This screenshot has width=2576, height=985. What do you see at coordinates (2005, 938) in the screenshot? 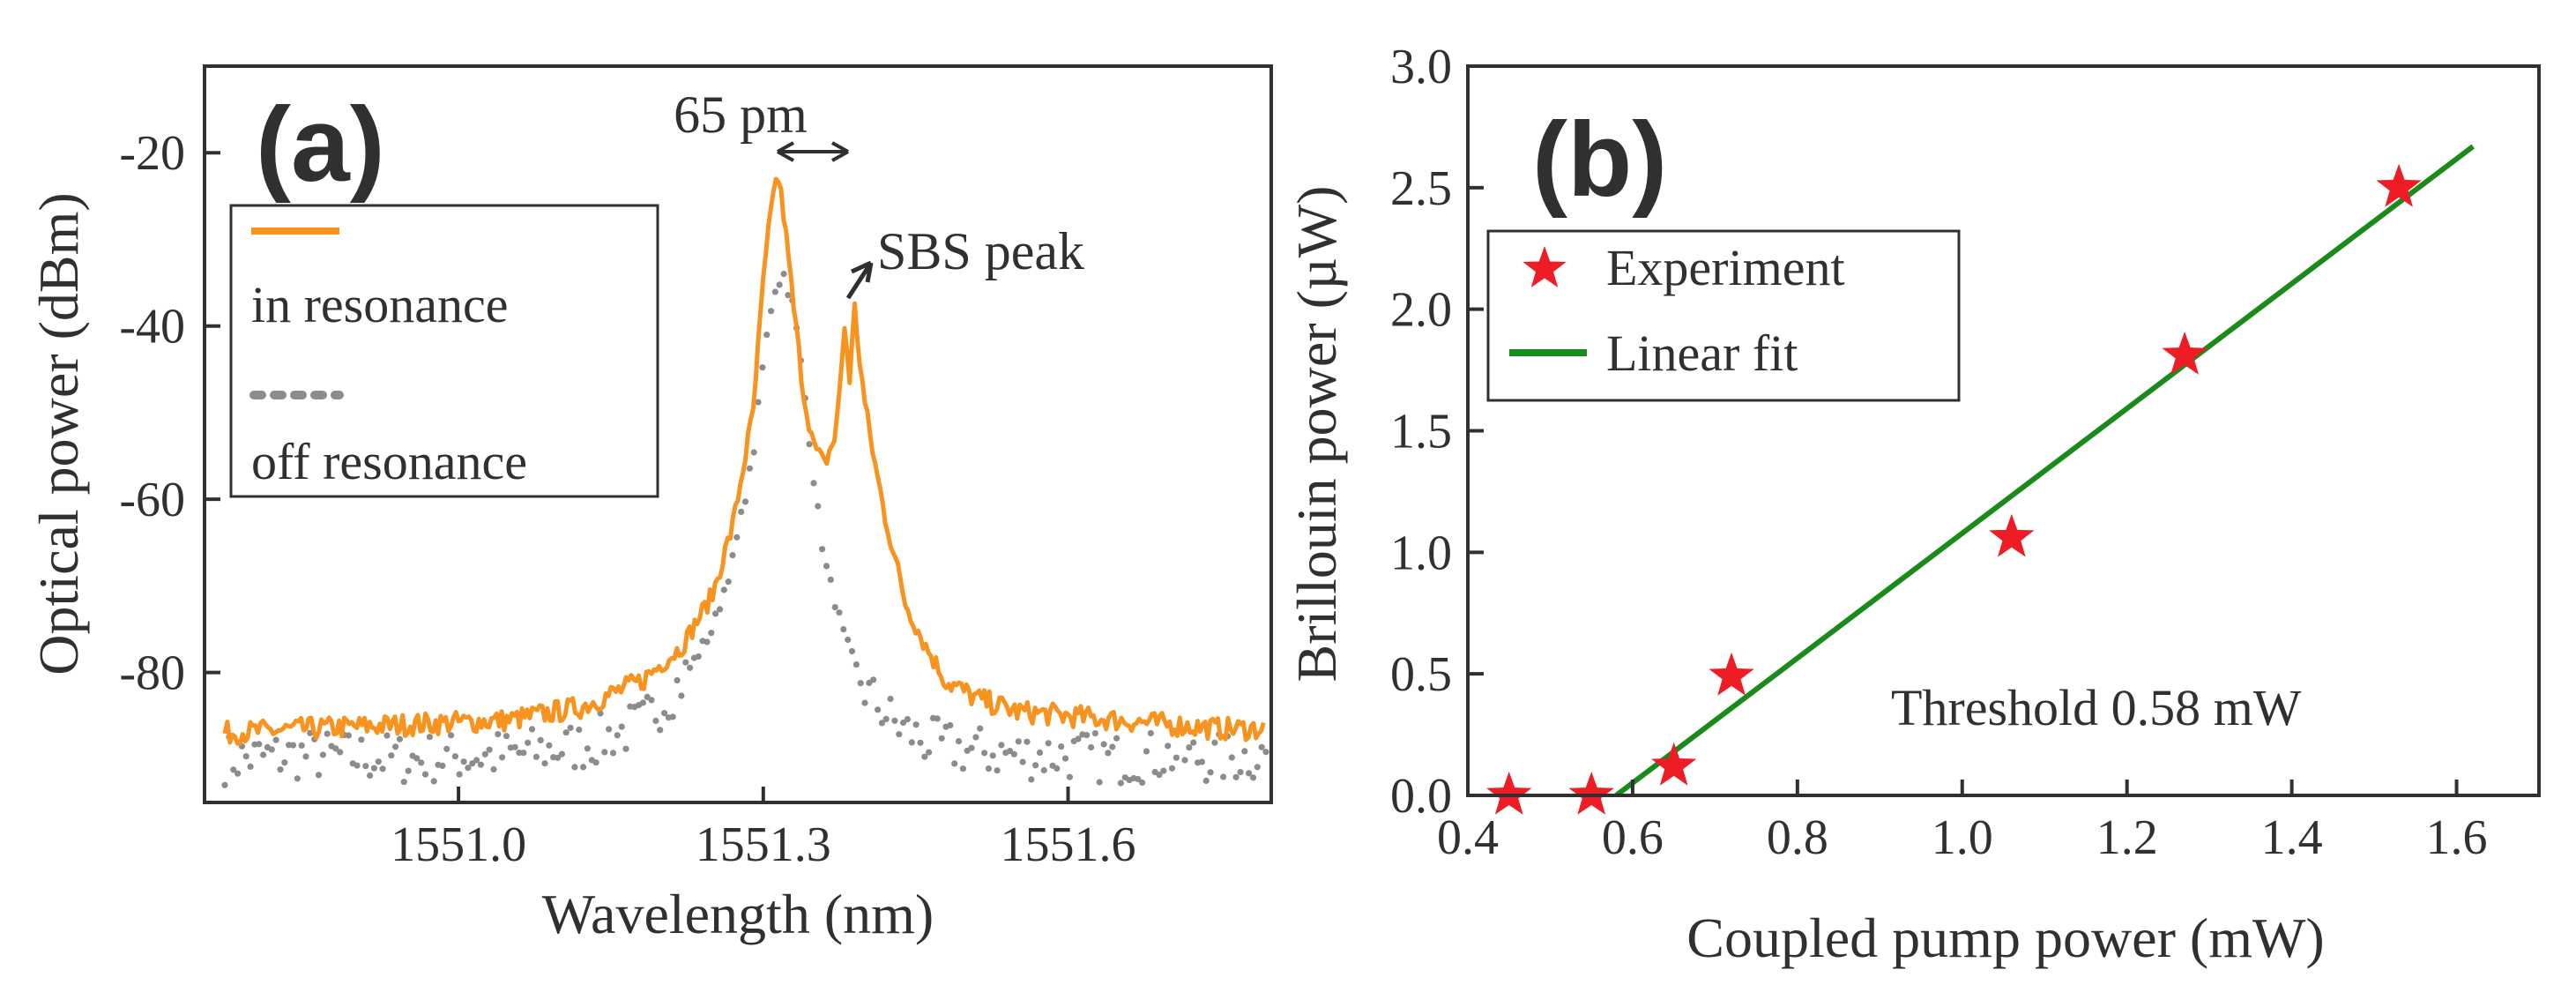
I see `panel-b-x-axis-label: Coupled pump power (mW)` at bounding box center [2005, 938].